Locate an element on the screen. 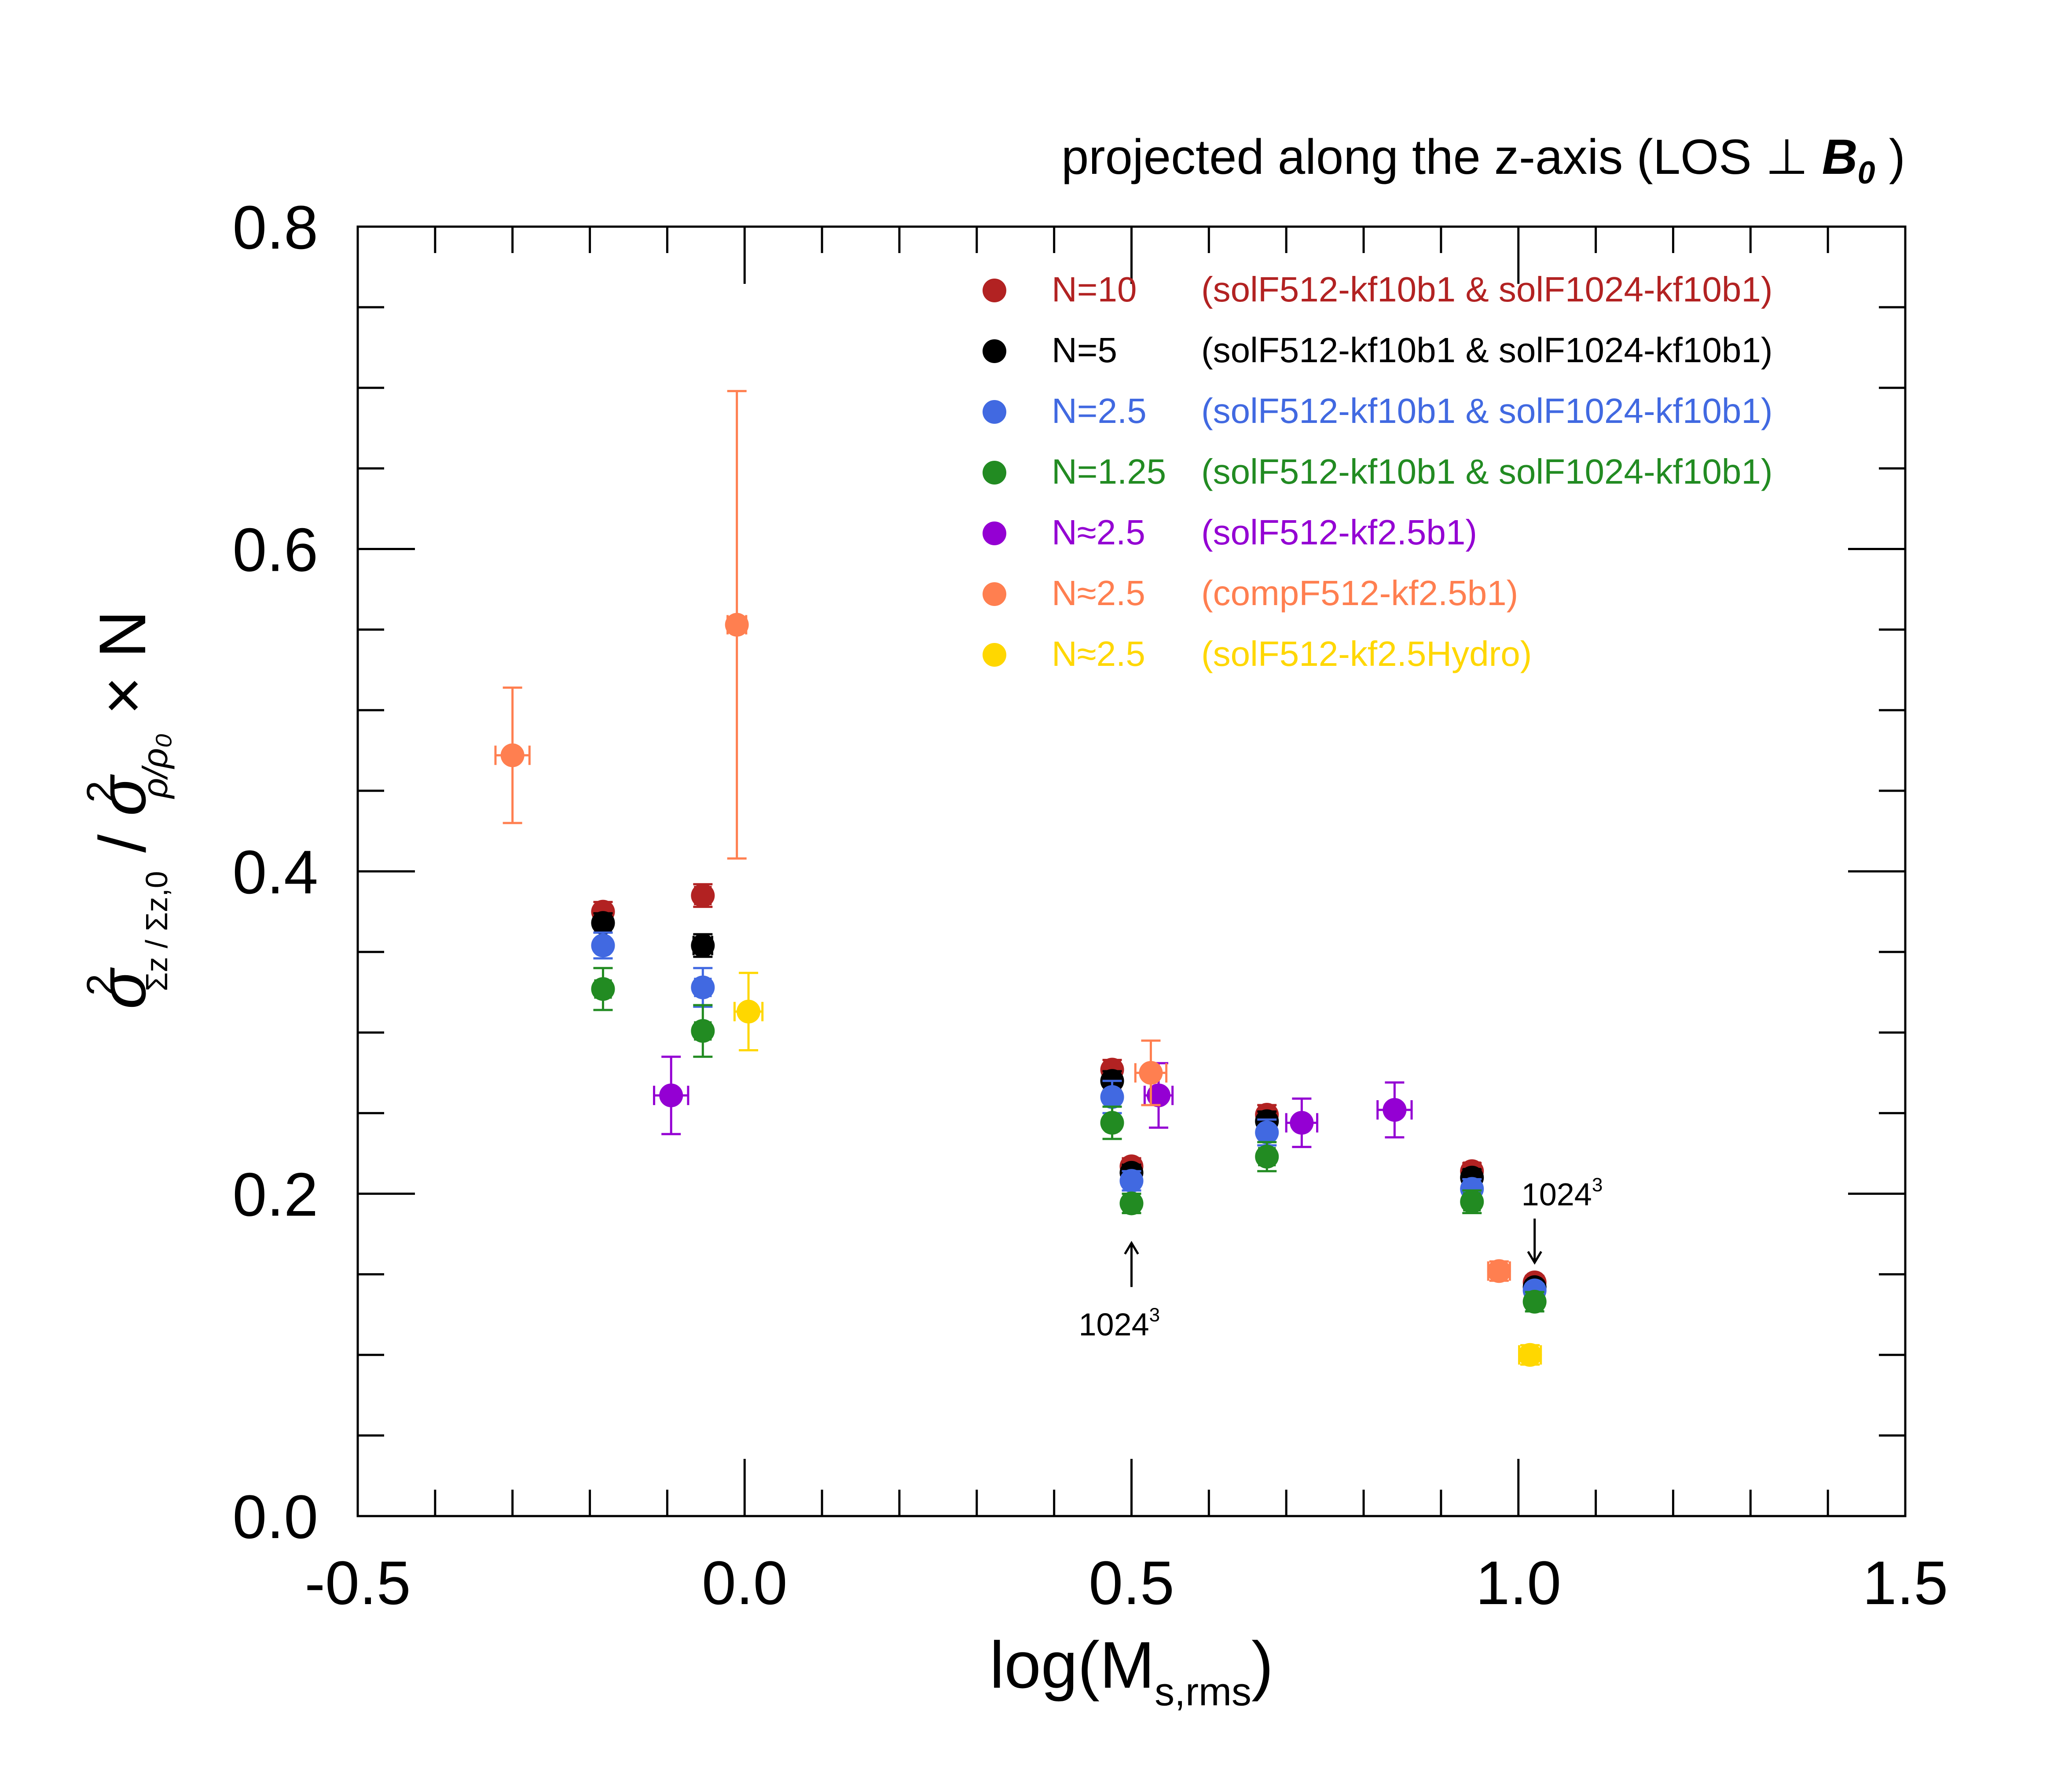 This screenshot has height=1792, width=2065. y-axis-label: σ2 Σz / Σz,0 / σ2 ρ/ρ₀ × N is located at coordinates (127, 809).